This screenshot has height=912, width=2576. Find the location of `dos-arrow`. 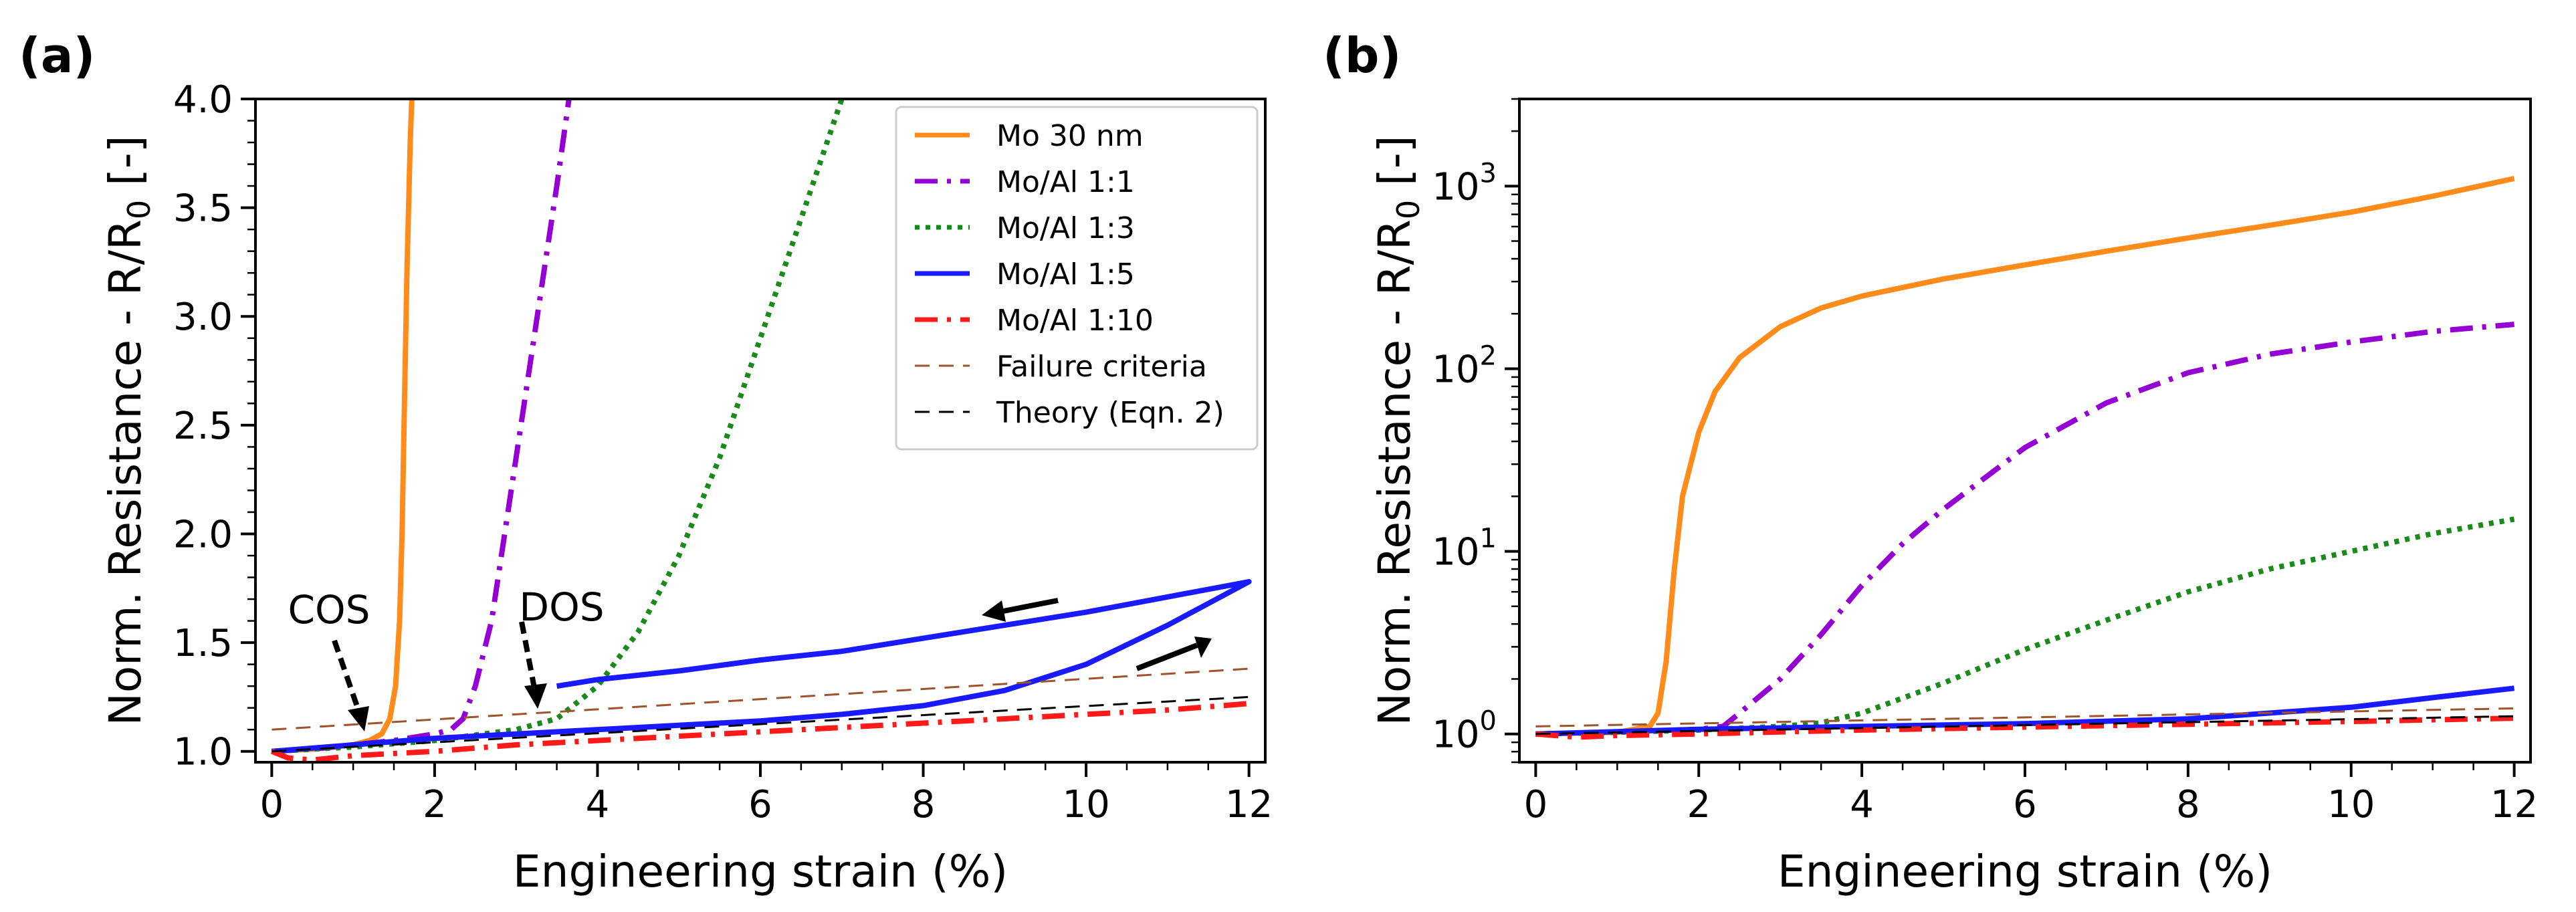

dos-arrow is located at coordinates (528, 656).